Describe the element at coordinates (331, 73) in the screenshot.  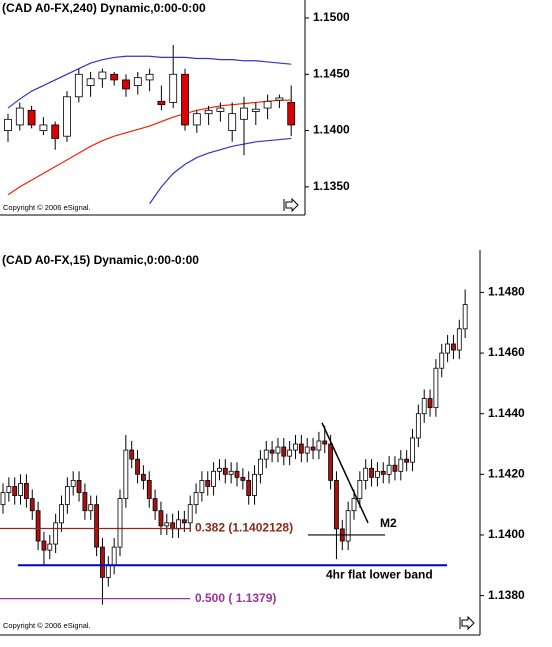
I see `y-tick-label: 1.1450` at that location.